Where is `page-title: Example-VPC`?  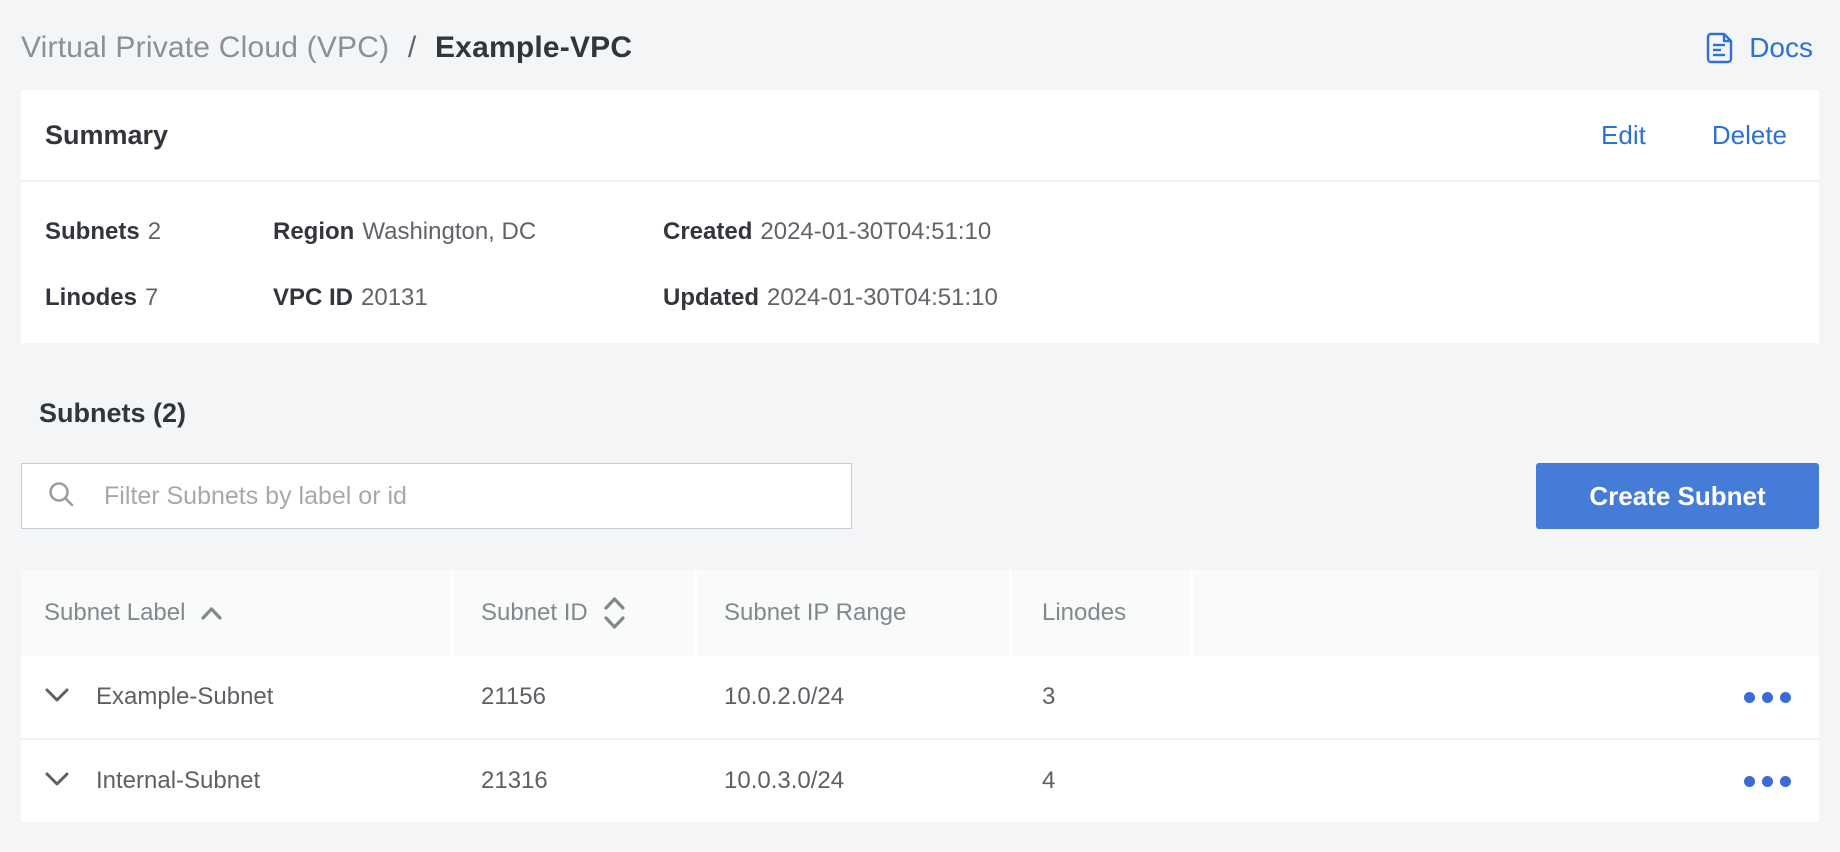
page-title: Example-VPC is located at coordinates (533, 47).